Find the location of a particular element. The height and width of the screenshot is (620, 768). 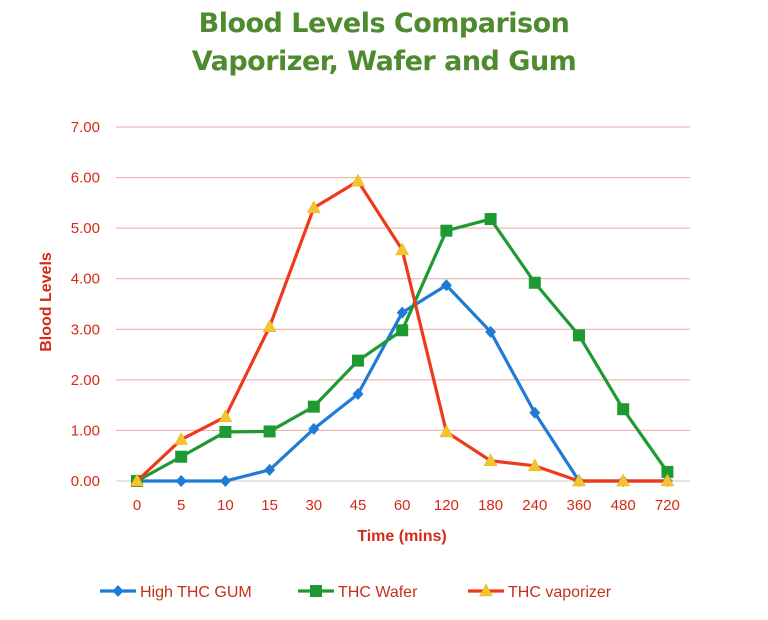

legend-label: THC vaporizer is located at coordinates (560, 592).